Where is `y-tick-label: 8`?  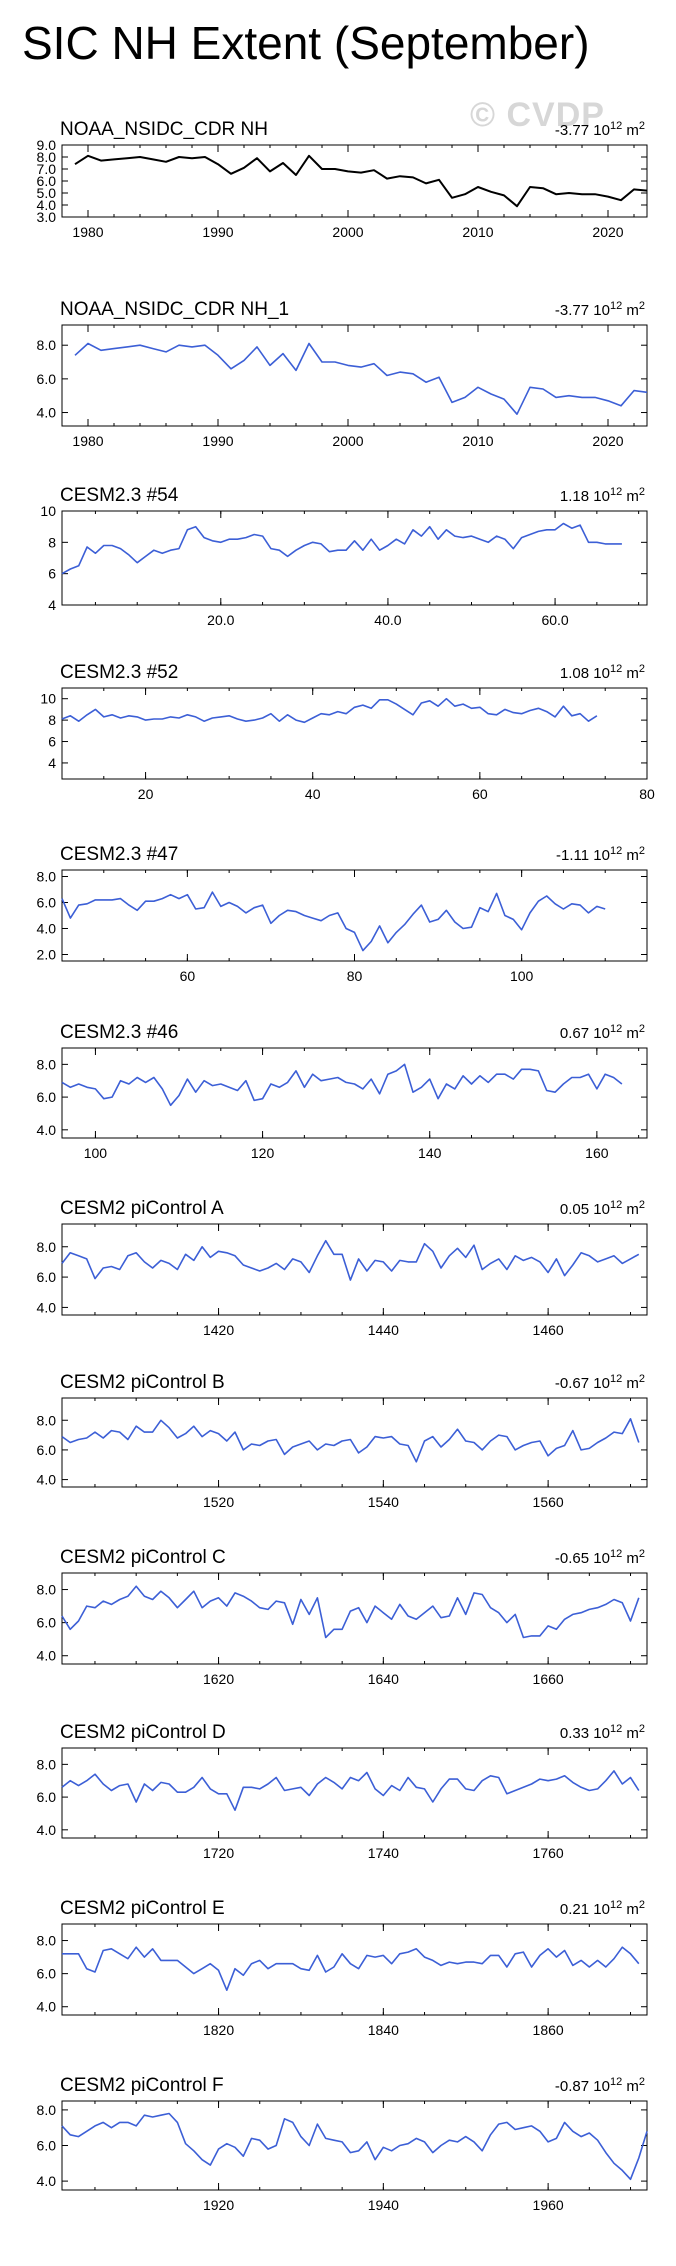
y-tick-label: 8 is located at coordinates (52, 542).